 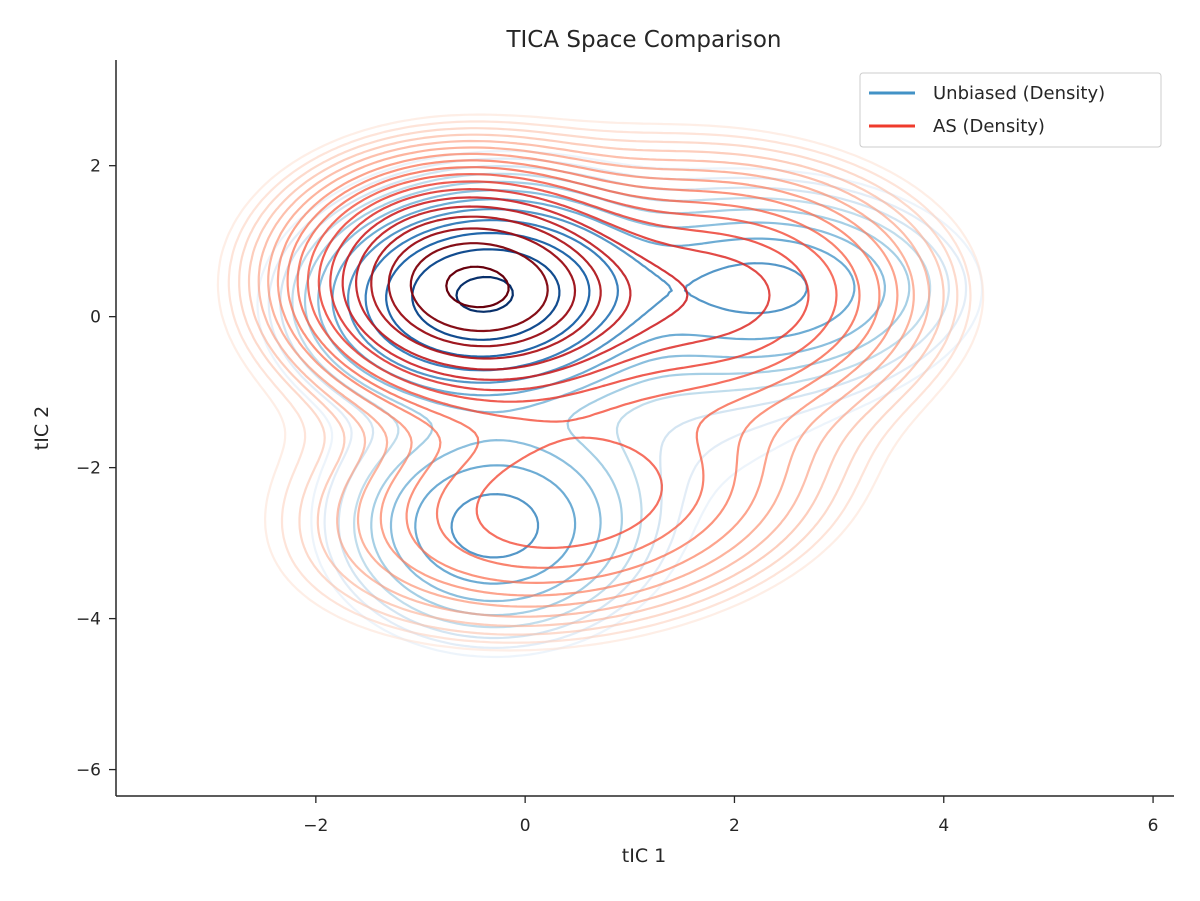 I want to click on x-tick-label: 6, so click(x=1153, y=826).